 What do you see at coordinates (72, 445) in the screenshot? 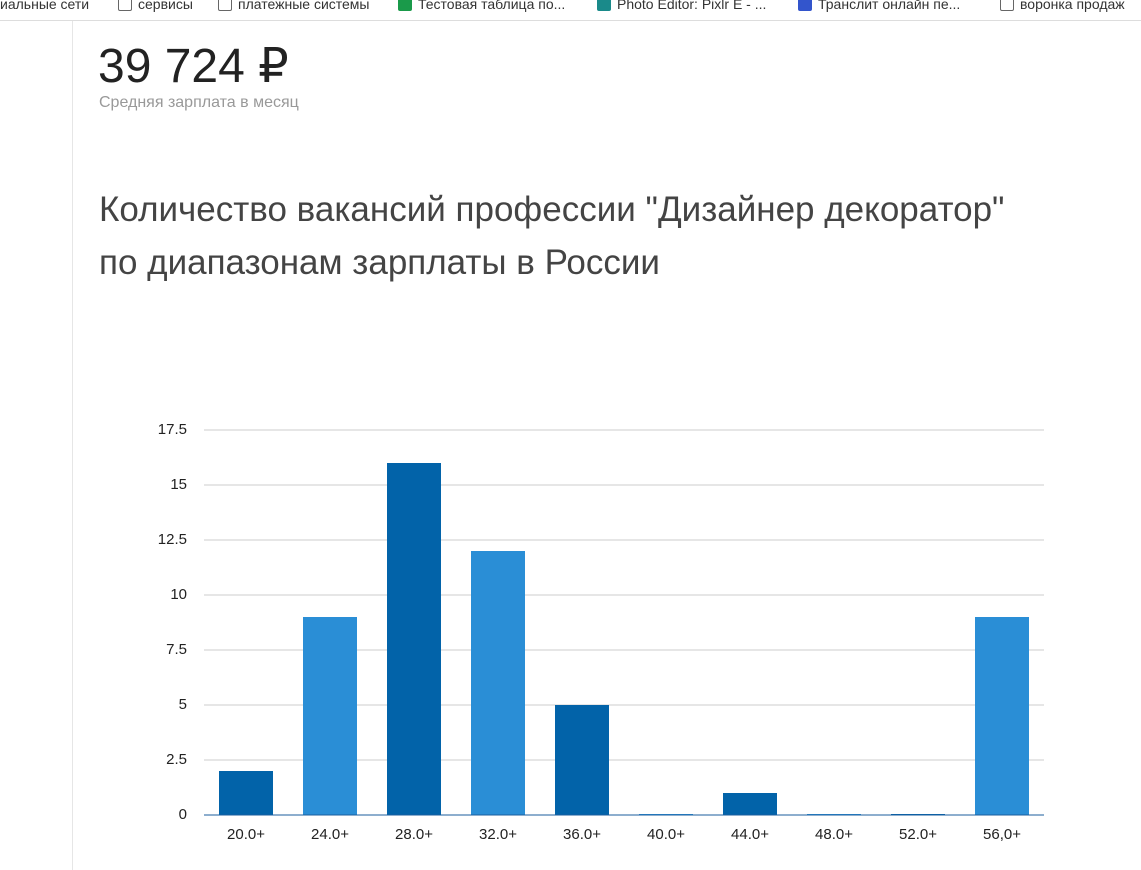
I see `sidebar-border` at bounding box center [72, 445].